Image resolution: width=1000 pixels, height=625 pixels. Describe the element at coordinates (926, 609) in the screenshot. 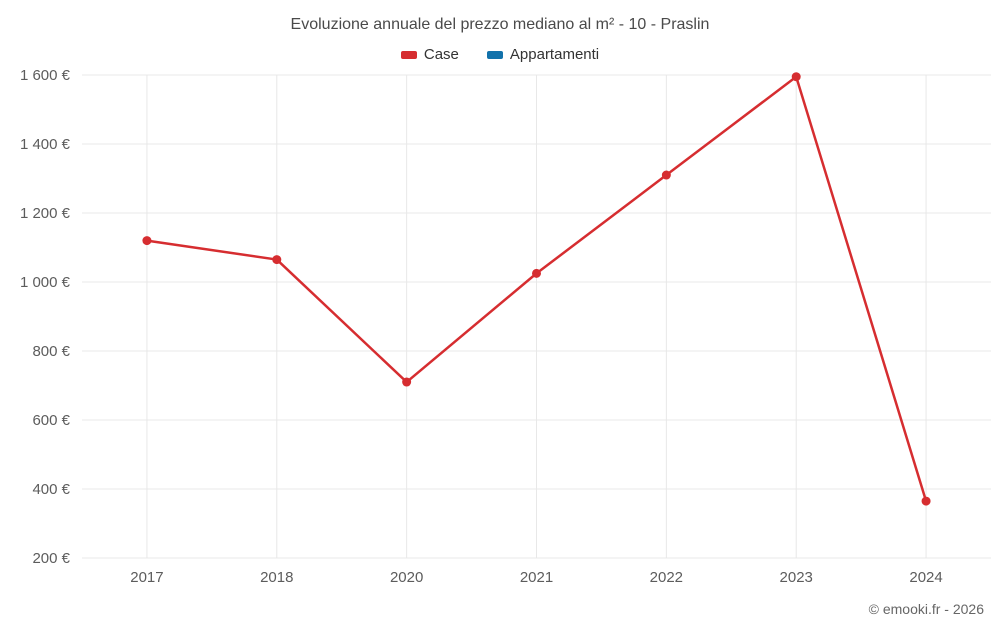

I see `copyright-footer: © emooki.fr - 2026` at that location.